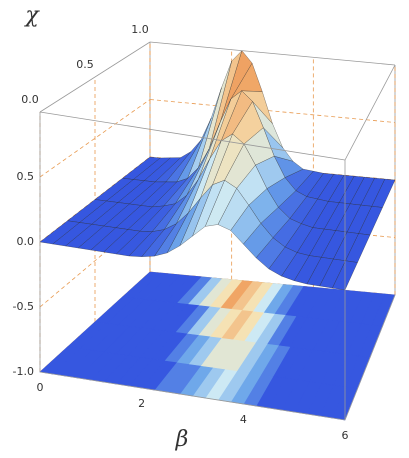  Describe the element at coordinates (243, 419) in the screenshot. I see `x-tick-label: 4` at that location.